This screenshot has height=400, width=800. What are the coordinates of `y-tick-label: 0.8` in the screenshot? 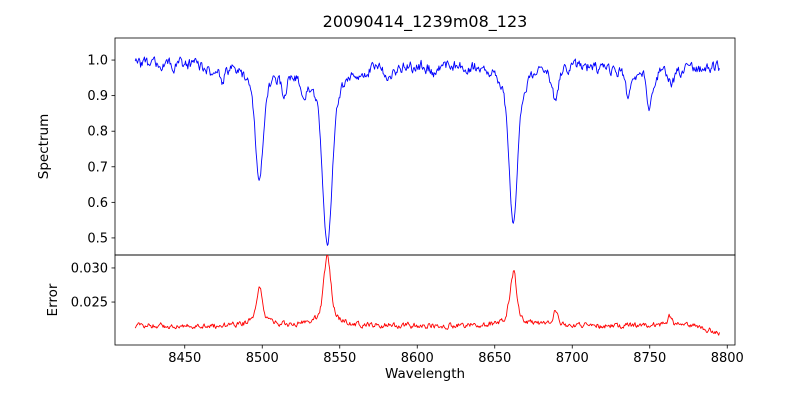 It's located at (97, 132).